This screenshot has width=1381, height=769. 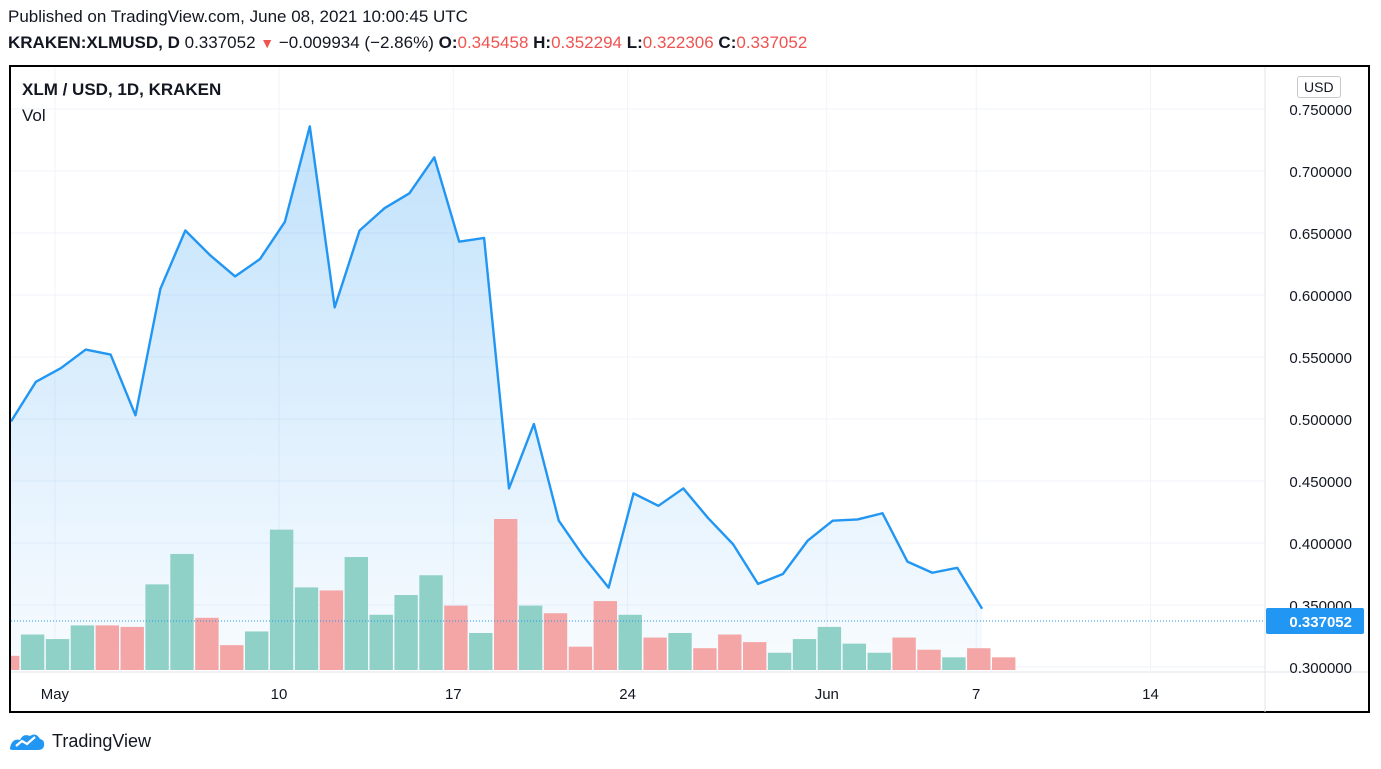 I want to click on last-price: 0.337052, so click(x=220, y=42).